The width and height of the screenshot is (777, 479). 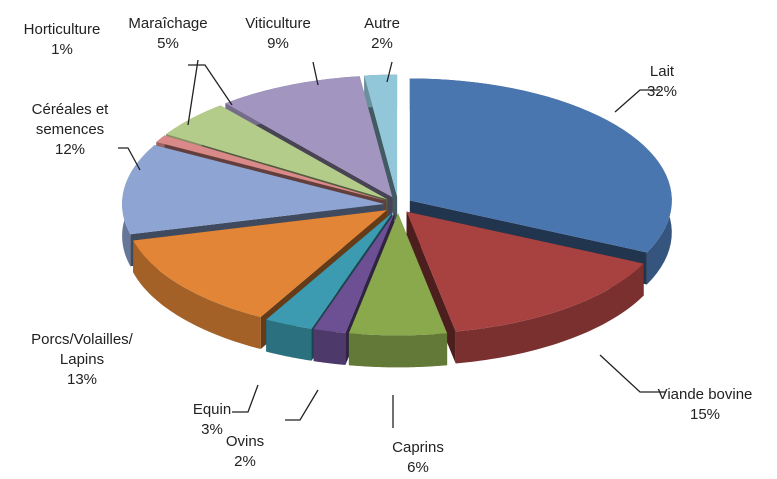 What do you see at coordinates (382, 23) in the screenshot?
I see `category-label: Autre` at bounding box center [382, 23].